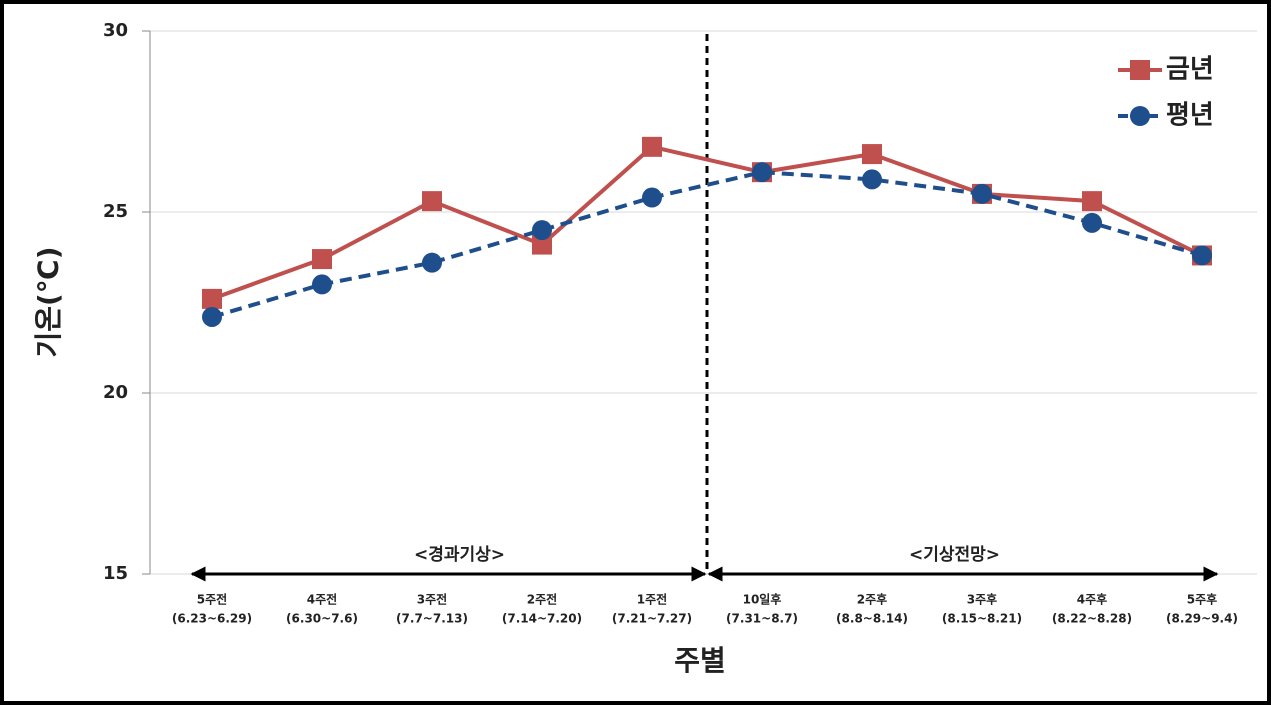 The image size is (1271, 705). What do you see at coordinates (322, 599) in the screenshot?
I see `x-tick-label: 4주전` at bounding box center [322, 599].